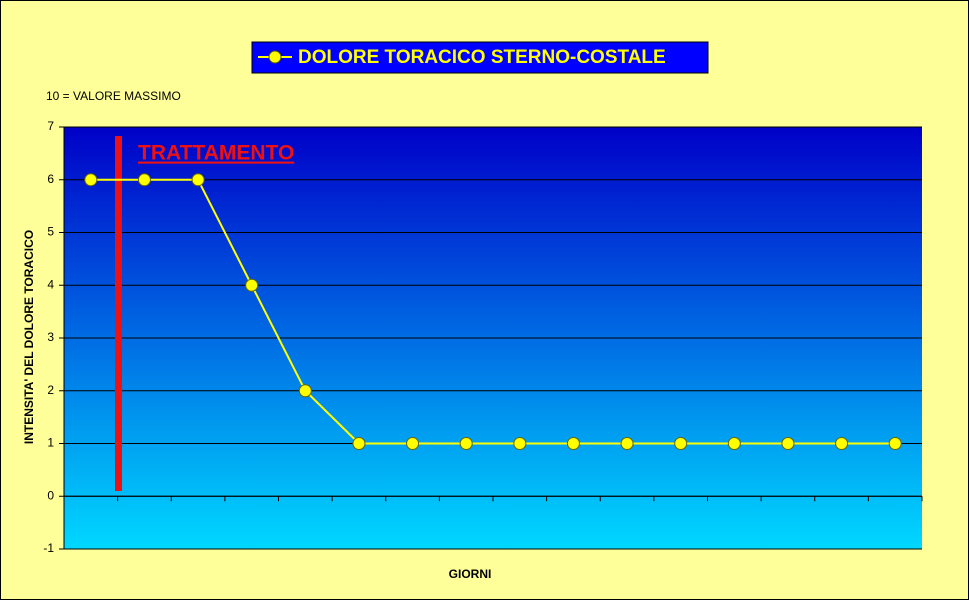 This screenshot has width=970, height=606. I want to click on y-tick-label: 3, so click(50, 337).